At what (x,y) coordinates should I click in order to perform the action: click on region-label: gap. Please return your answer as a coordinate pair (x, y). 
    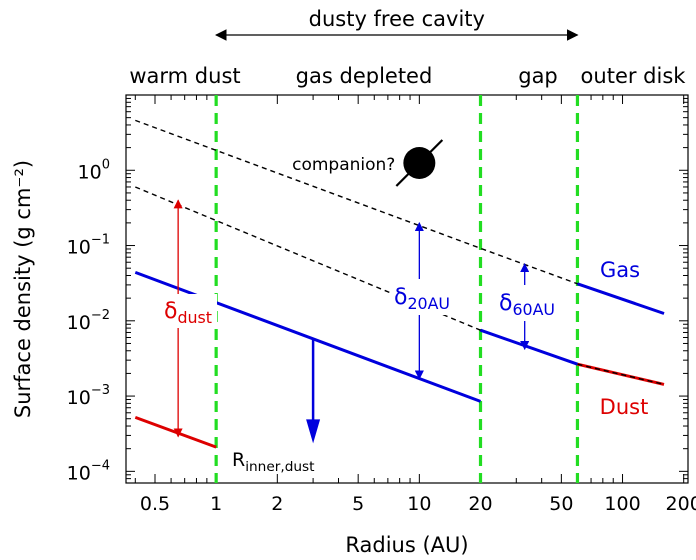
    Looking at the image, I should click on (538, 76).